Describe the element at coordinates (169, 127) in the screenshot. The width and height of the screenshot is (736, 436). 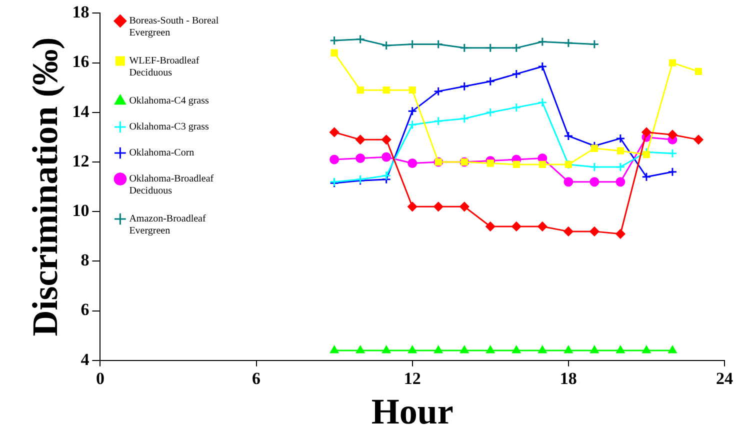
I see `legend-label: Oklahoma-C3 grass` at that location.